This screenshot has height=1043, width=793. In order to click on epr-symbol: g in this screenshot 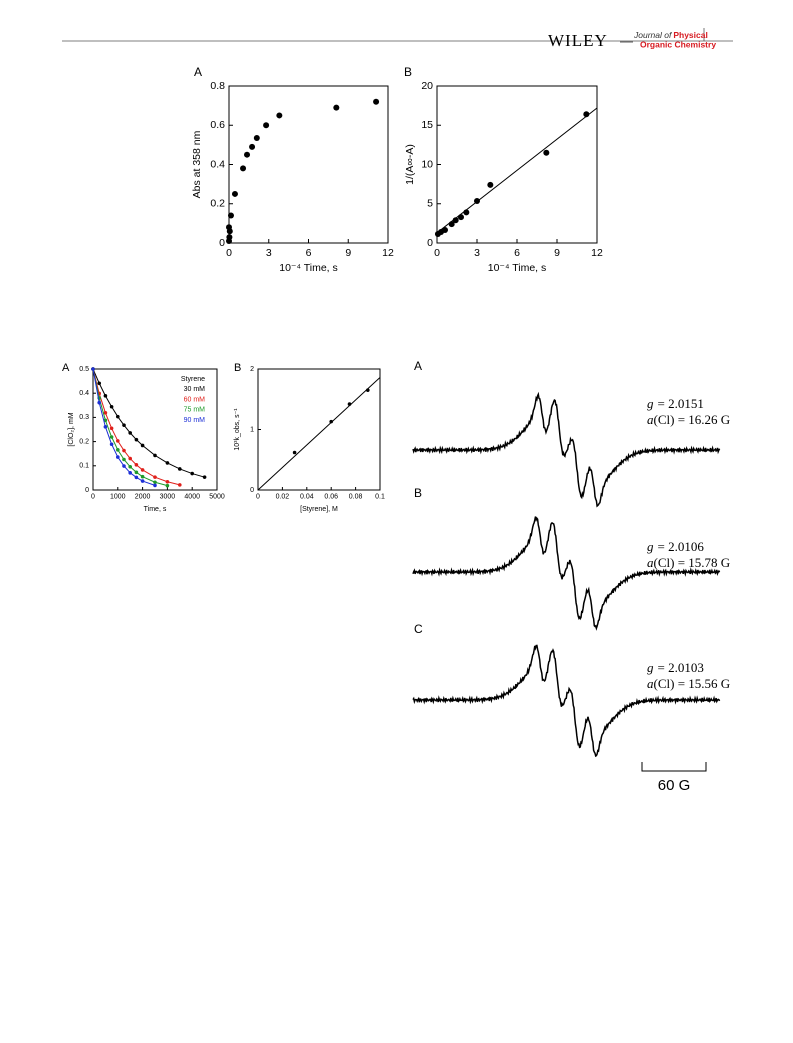, I will do `click(650, 667)`.